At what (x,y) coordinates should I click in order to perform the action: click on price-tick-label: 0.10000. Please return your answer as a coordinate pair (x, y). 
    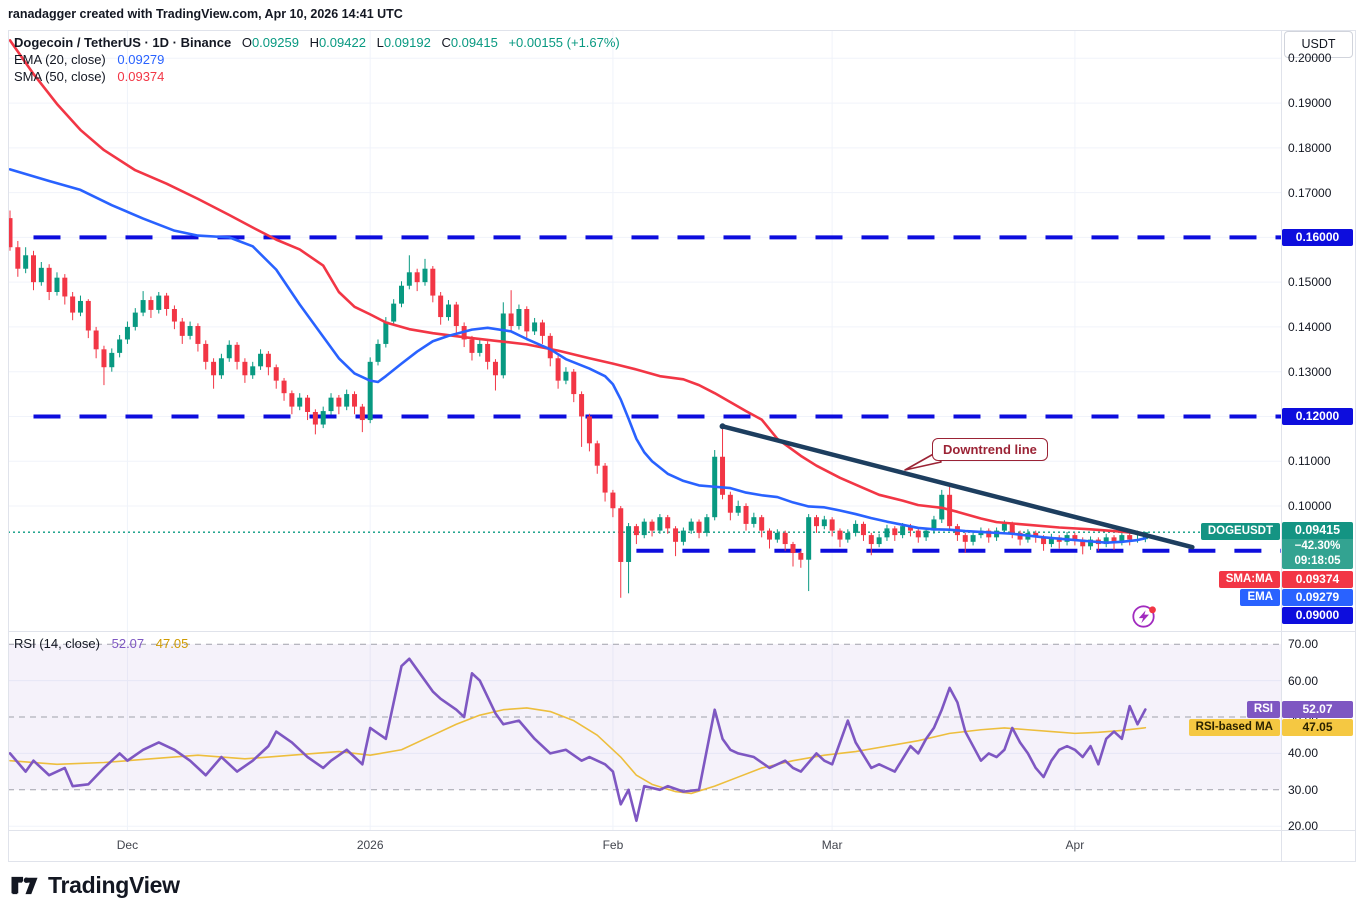
    Looking at the image, I should click on (1310, 506).